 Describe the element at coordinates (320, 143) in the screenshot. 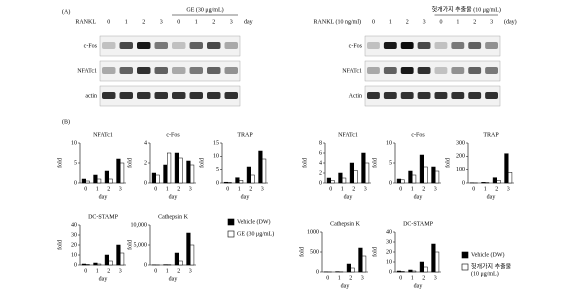

I see `y-tick-label: 8` at that location.